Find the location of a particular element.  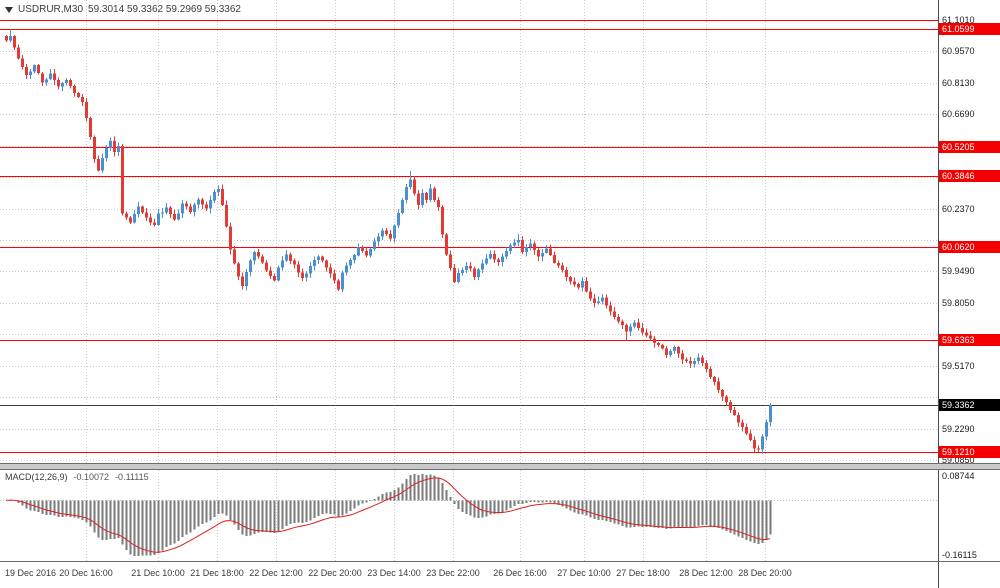

price-tick-label: 59.9490 is located at coordinates (958, 271).